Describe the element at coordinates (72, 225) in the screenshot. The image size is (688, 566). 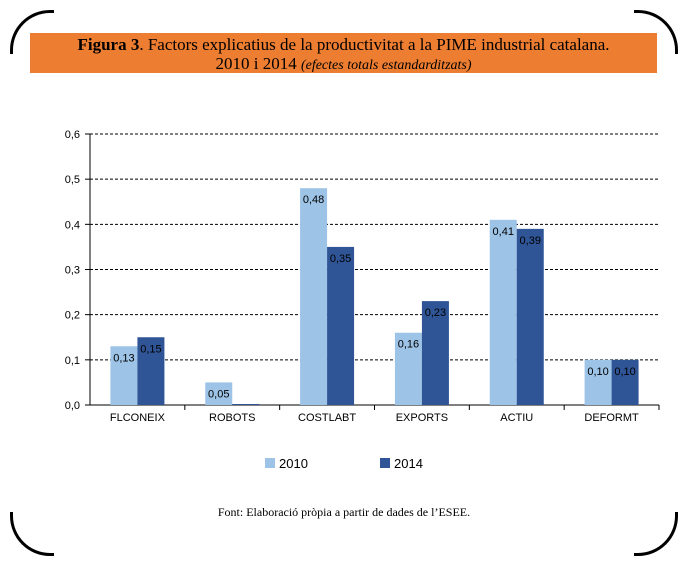
I see `y-tick-label: 0,4` at that location.